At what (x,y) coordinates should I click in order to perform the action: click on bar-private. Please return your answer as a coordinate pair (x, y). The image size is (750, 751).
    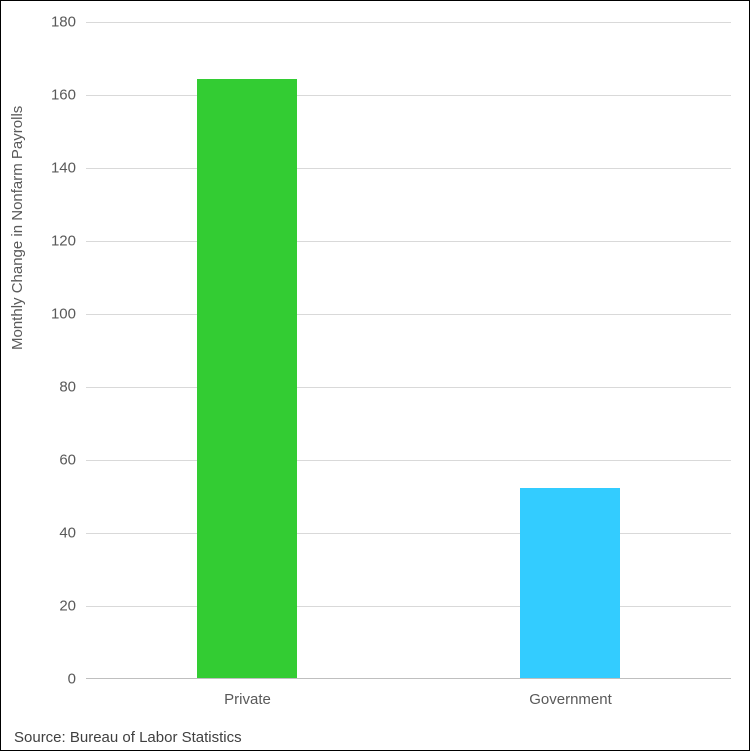
    Looking at the image, I should click on (247, 378).